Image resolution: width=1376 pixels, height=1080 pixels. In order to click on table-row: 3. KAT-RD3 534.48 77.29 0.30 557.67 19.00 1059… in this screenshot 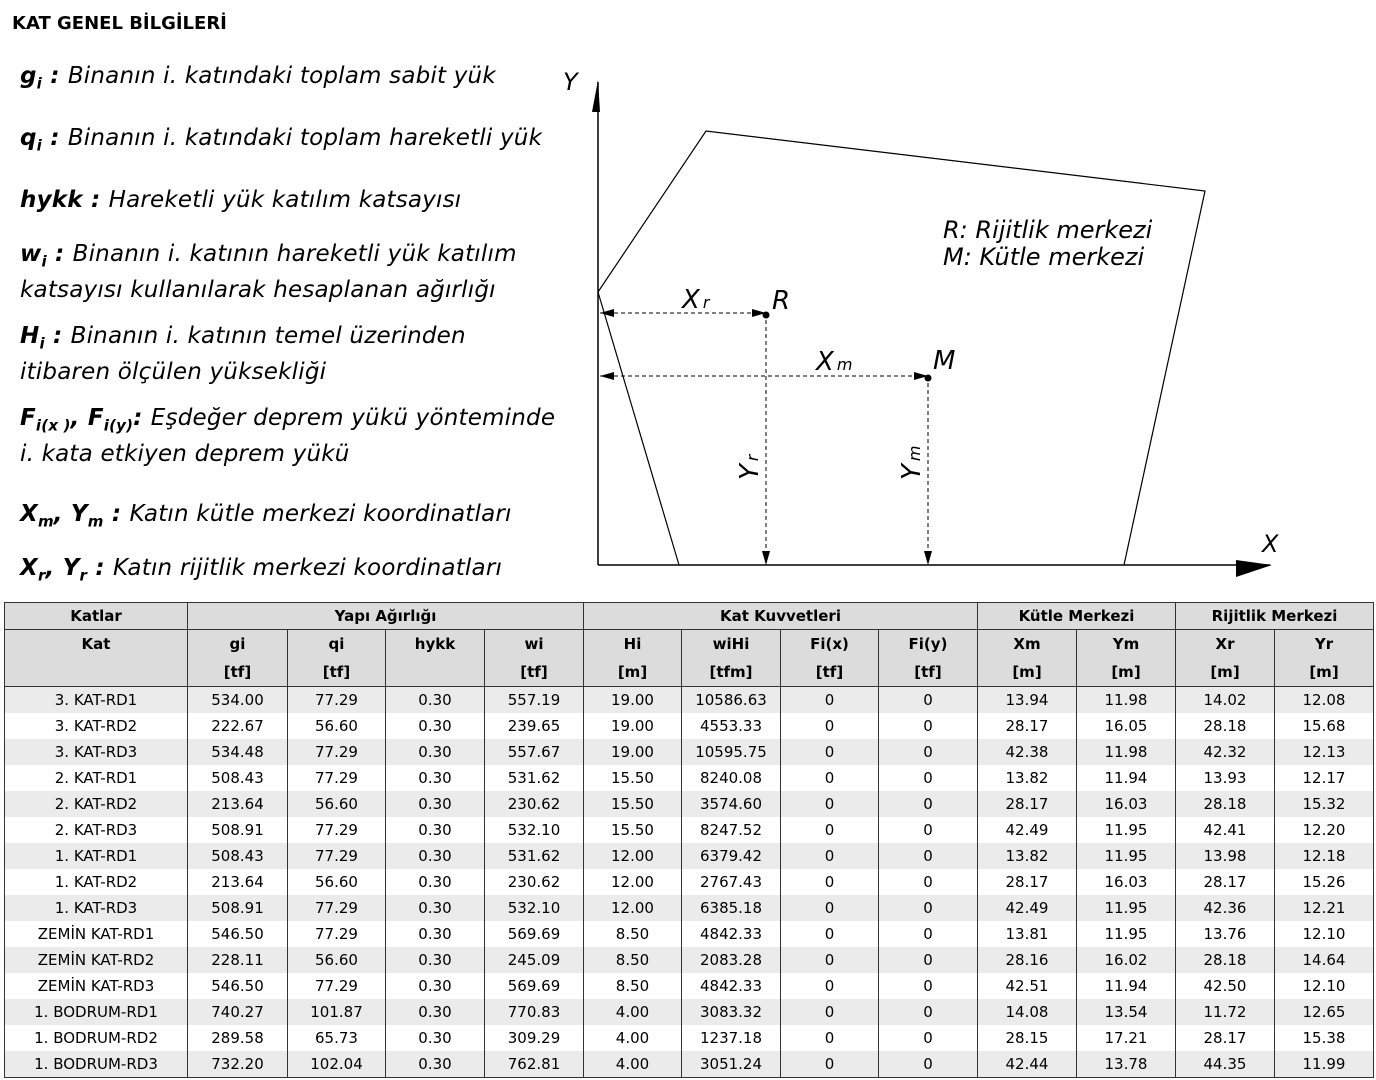, I will do `click(689, 752)`.